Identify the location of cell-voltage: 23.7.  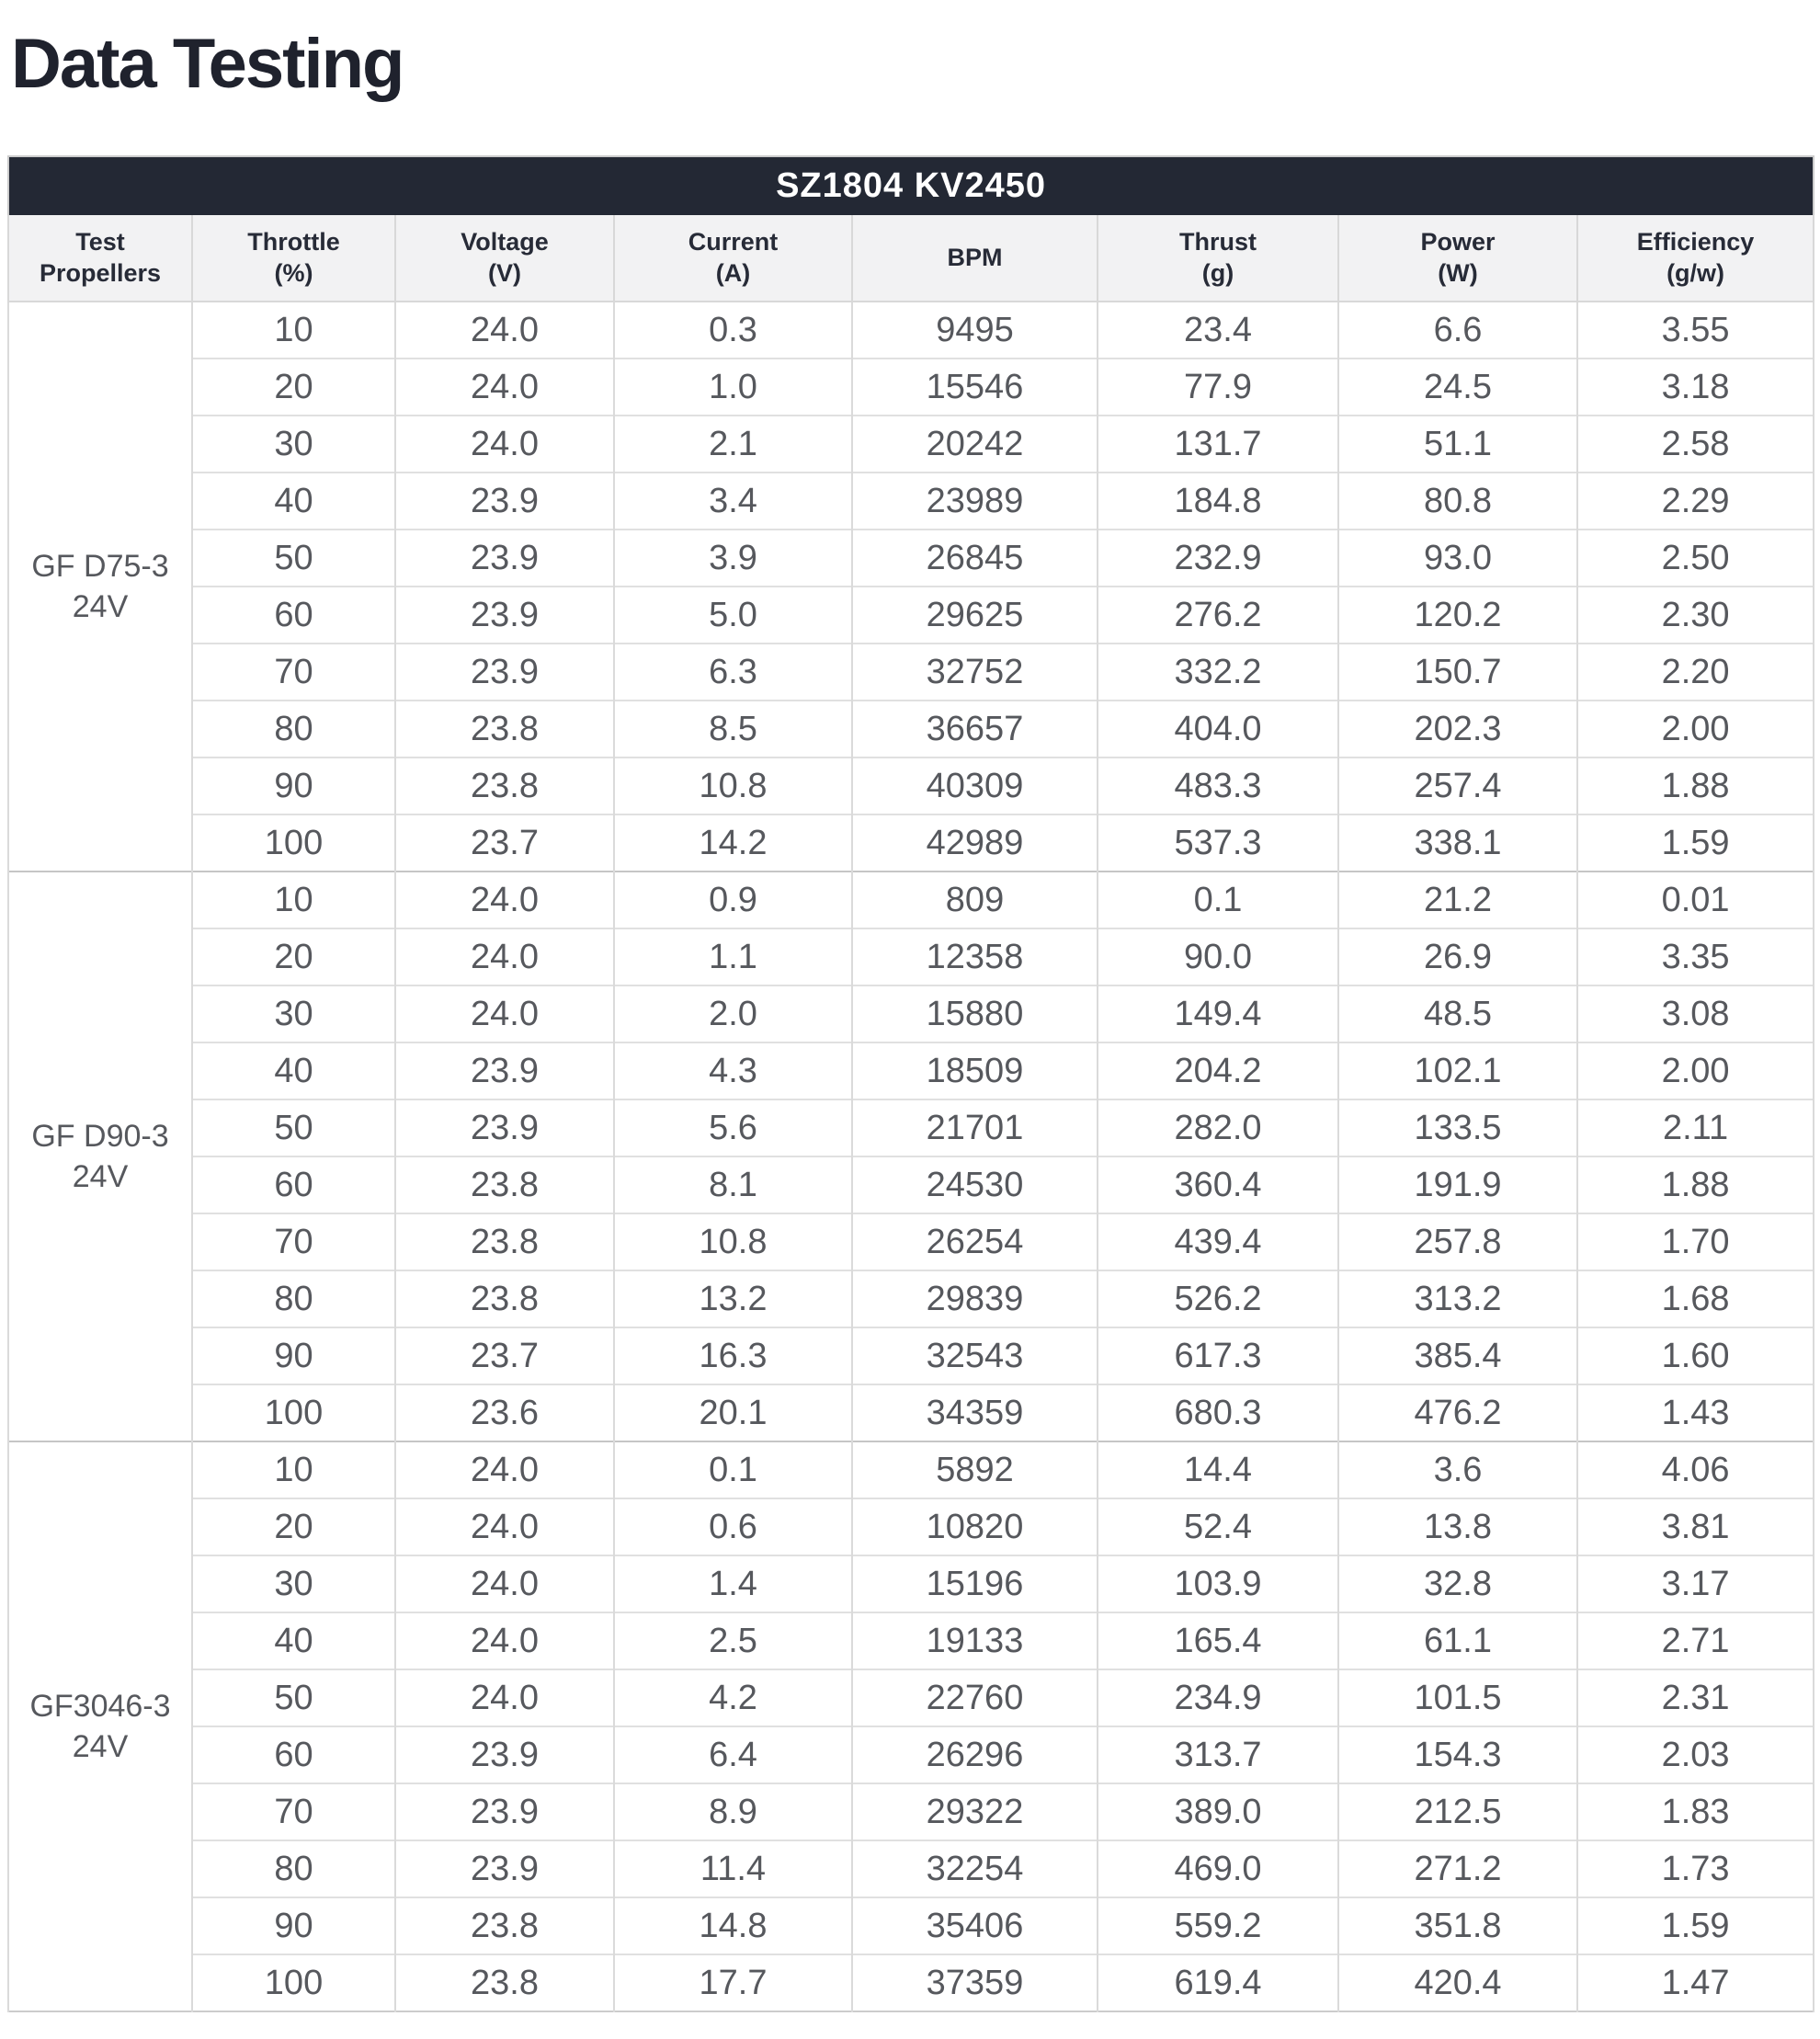
(504, 1356).